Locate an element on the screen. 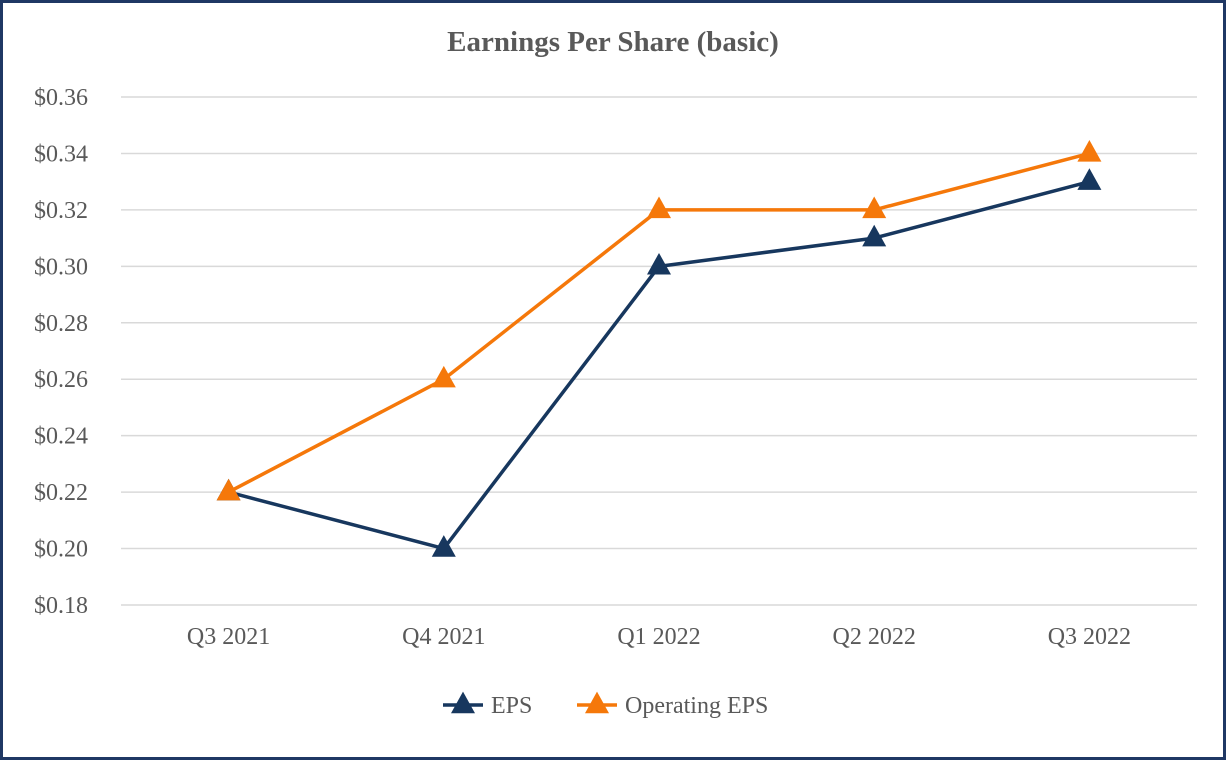 The height and width of the screenshot is (760, 1226). legend-item: EPS is located at coordinates (487, 705).